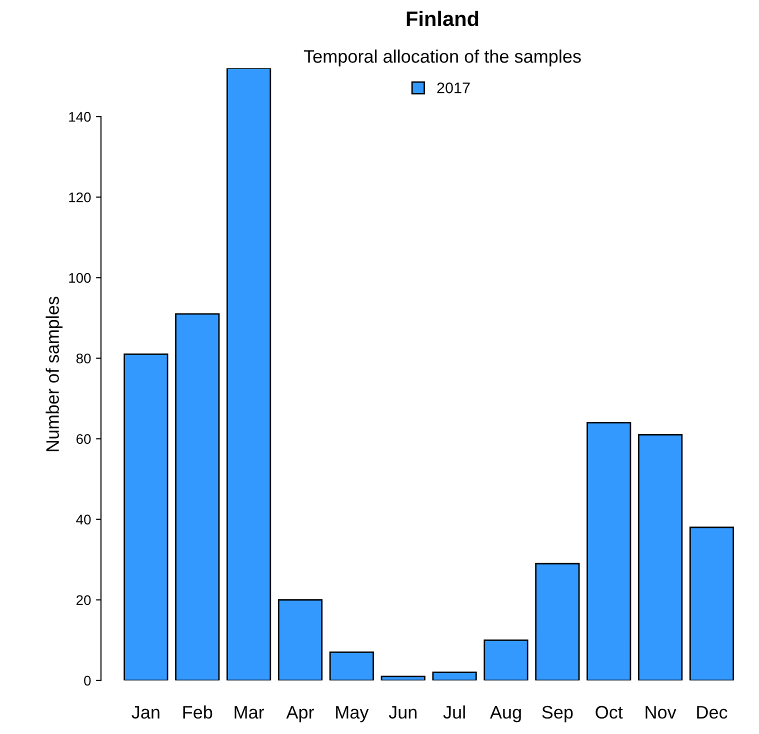  What do you see at coordinates (197, 712) in the screenshot?
I see `x-tick-label: Feb` at bounding box center [197, 712].